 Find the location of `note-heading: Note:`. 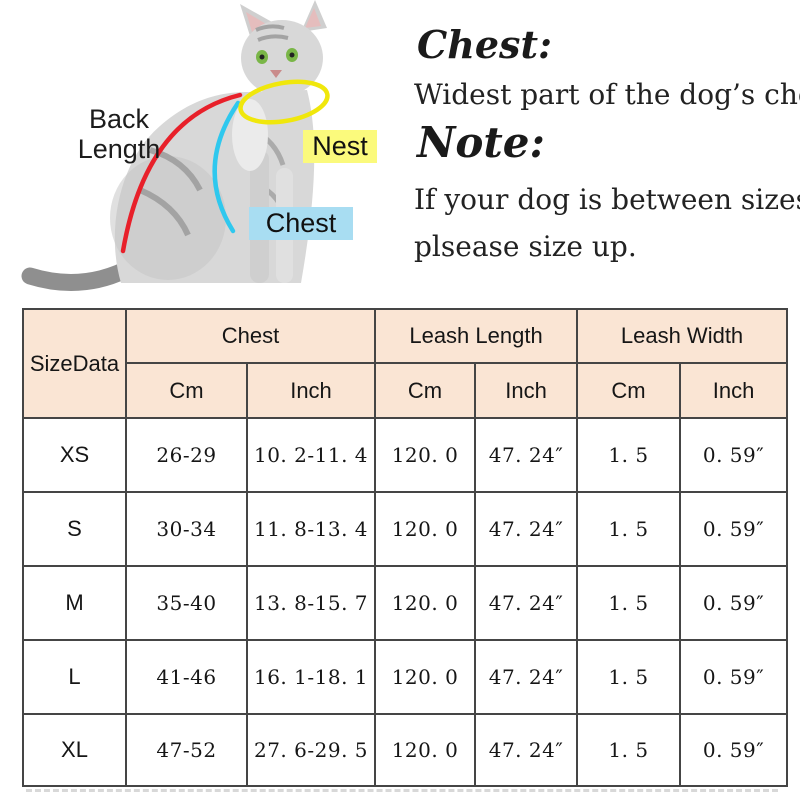

note-heading: Note: is located at coordinates (481, 142).